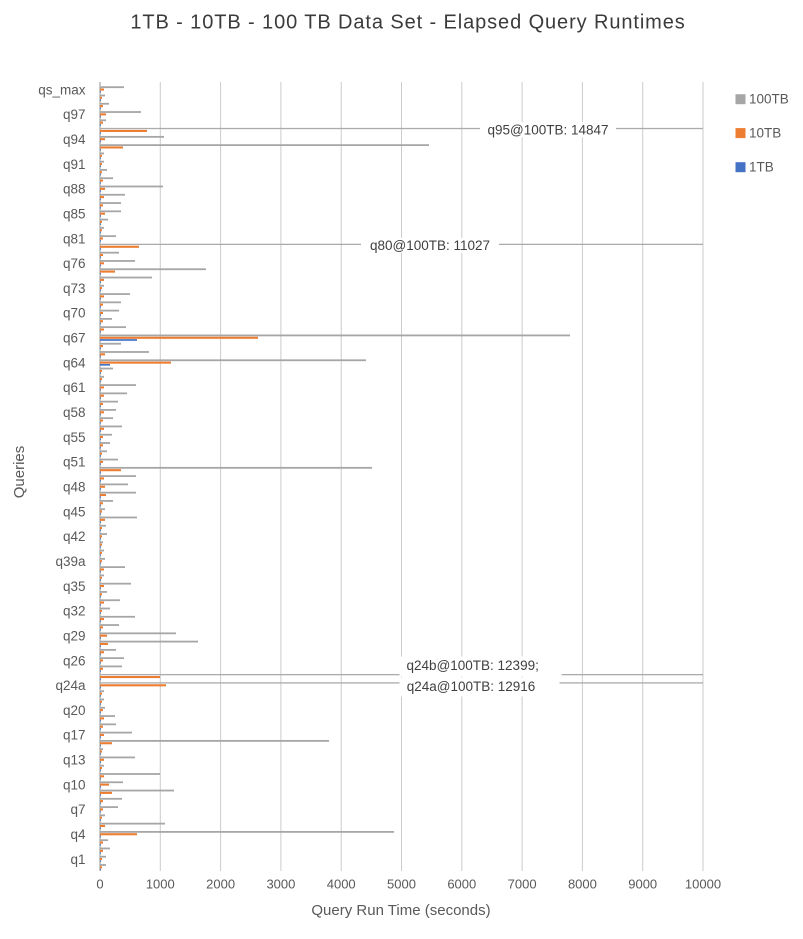 The width and height of the screenshot is (803, 939). I want to click on svg-text: q45, so click(74, 511).